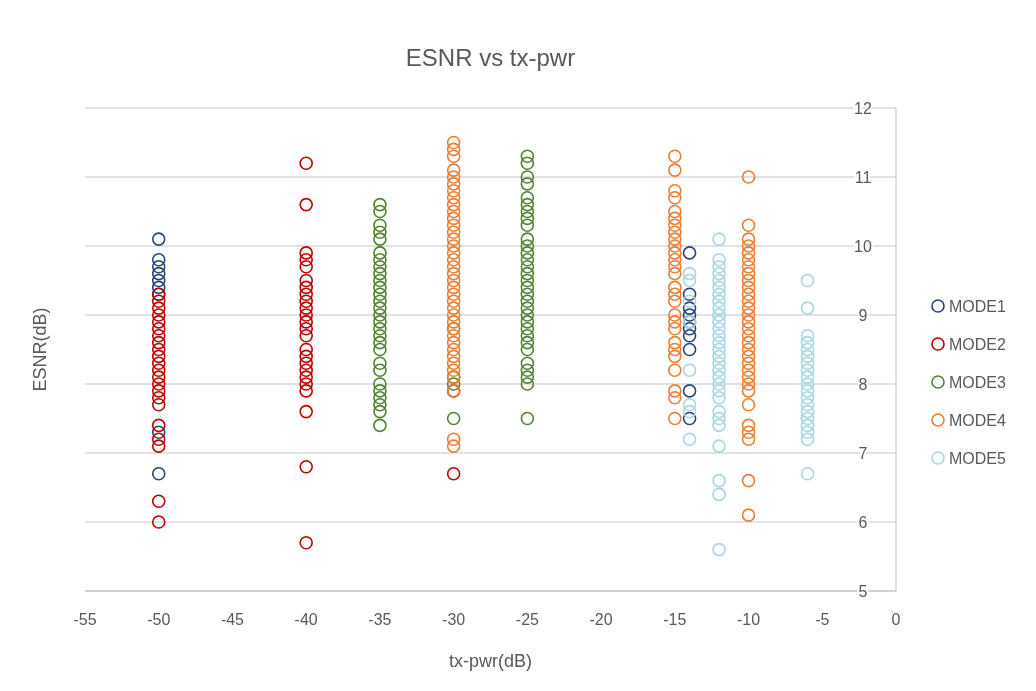  Describe the element at coordinates (863, 453) in the screenshot. I see `y-tick-label: 7` at that location.